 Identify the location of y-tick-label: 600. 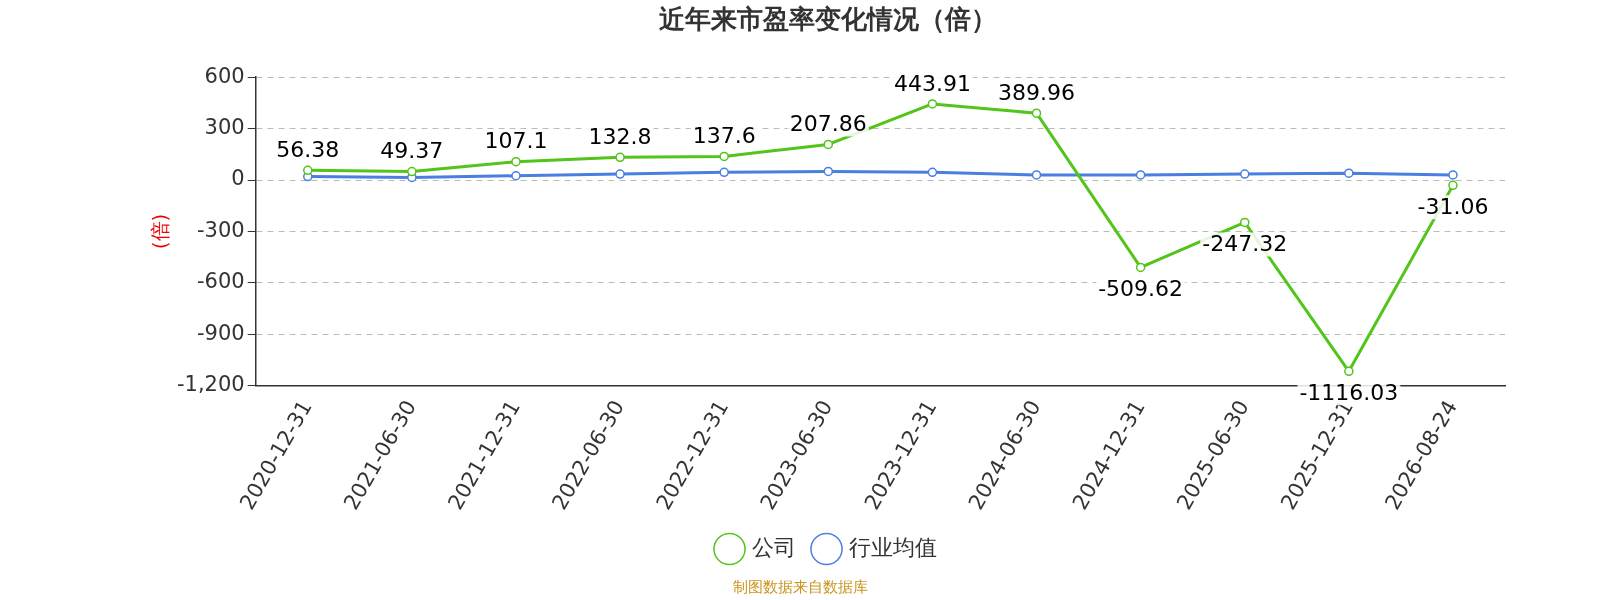
(224, 75).